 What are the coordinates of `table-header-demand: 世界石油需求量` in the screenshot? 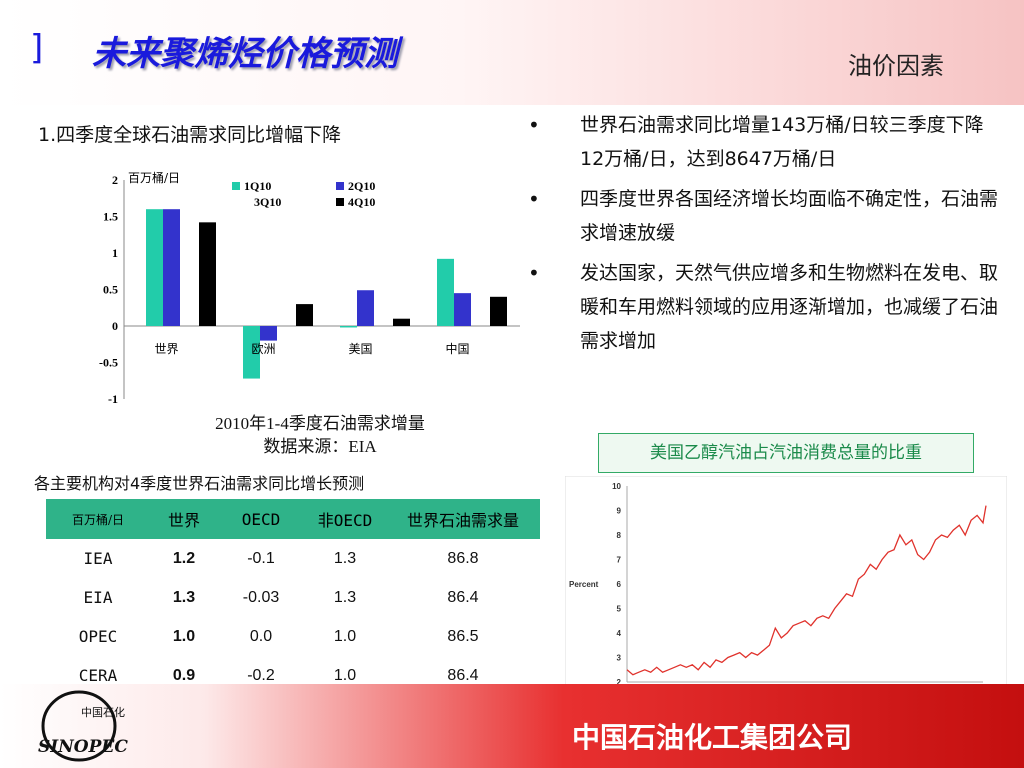 It's located at (463, 519).